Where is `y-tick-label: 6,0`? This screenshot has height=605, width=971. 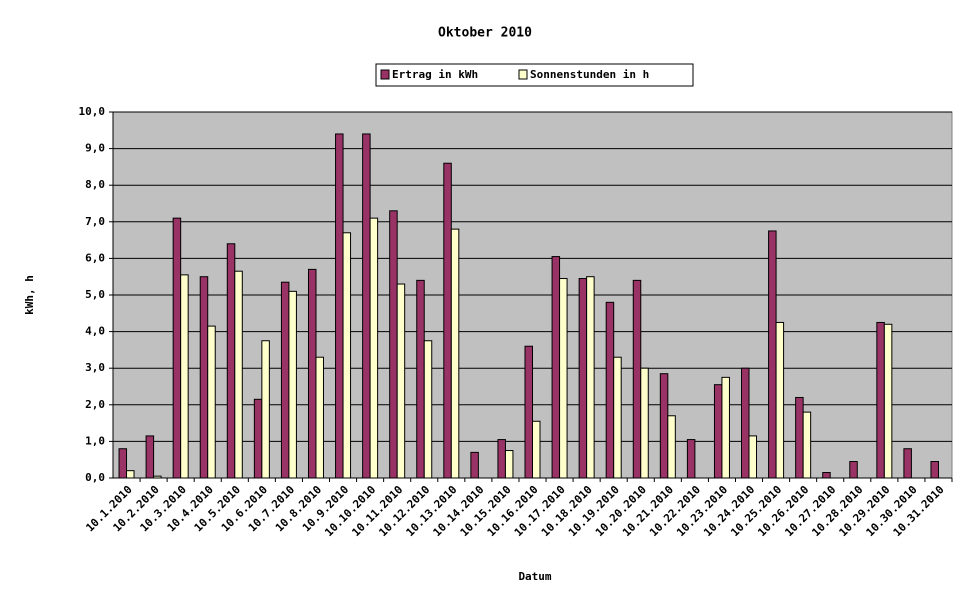
y-tick-label: 6,0 is located at coordinates (95, 257).